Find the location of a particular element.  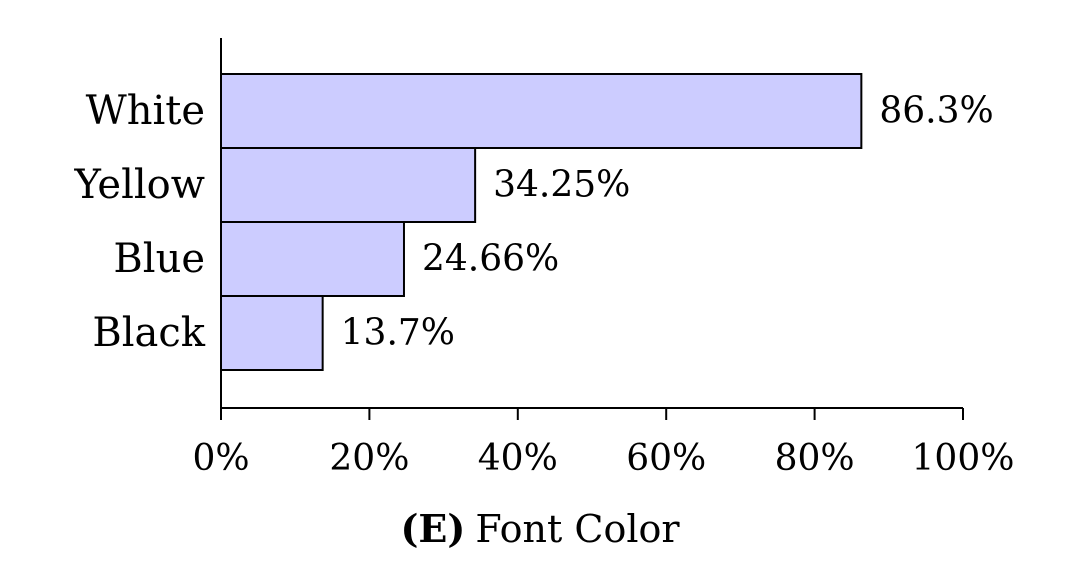

x-tick-label-40: 40% is located at coordinates (518, 458).